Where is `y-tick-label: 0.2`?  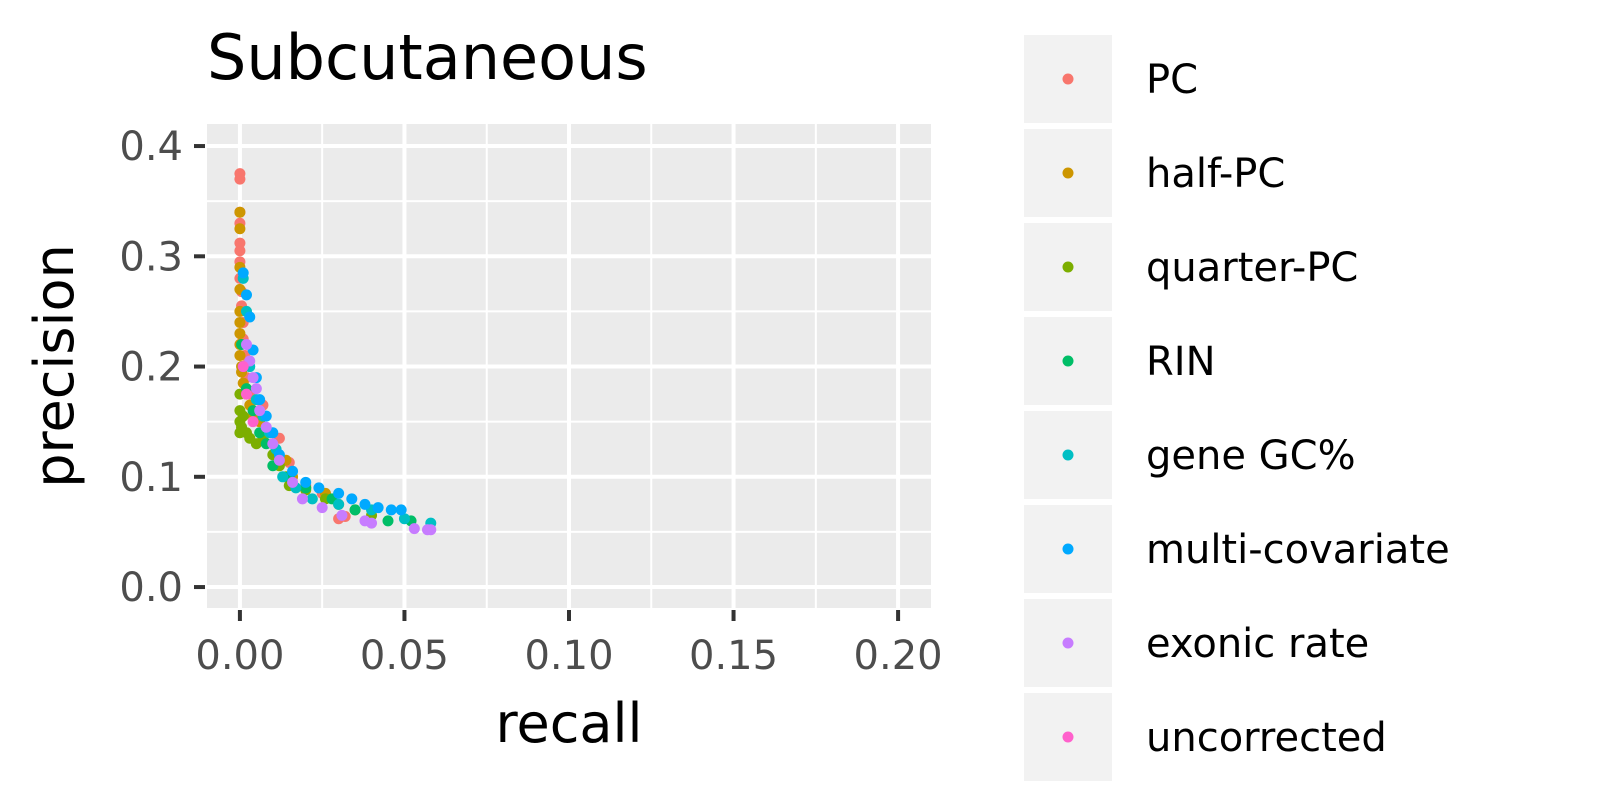
y-tick-label: 0.2 is located at coordinates (151, 368).